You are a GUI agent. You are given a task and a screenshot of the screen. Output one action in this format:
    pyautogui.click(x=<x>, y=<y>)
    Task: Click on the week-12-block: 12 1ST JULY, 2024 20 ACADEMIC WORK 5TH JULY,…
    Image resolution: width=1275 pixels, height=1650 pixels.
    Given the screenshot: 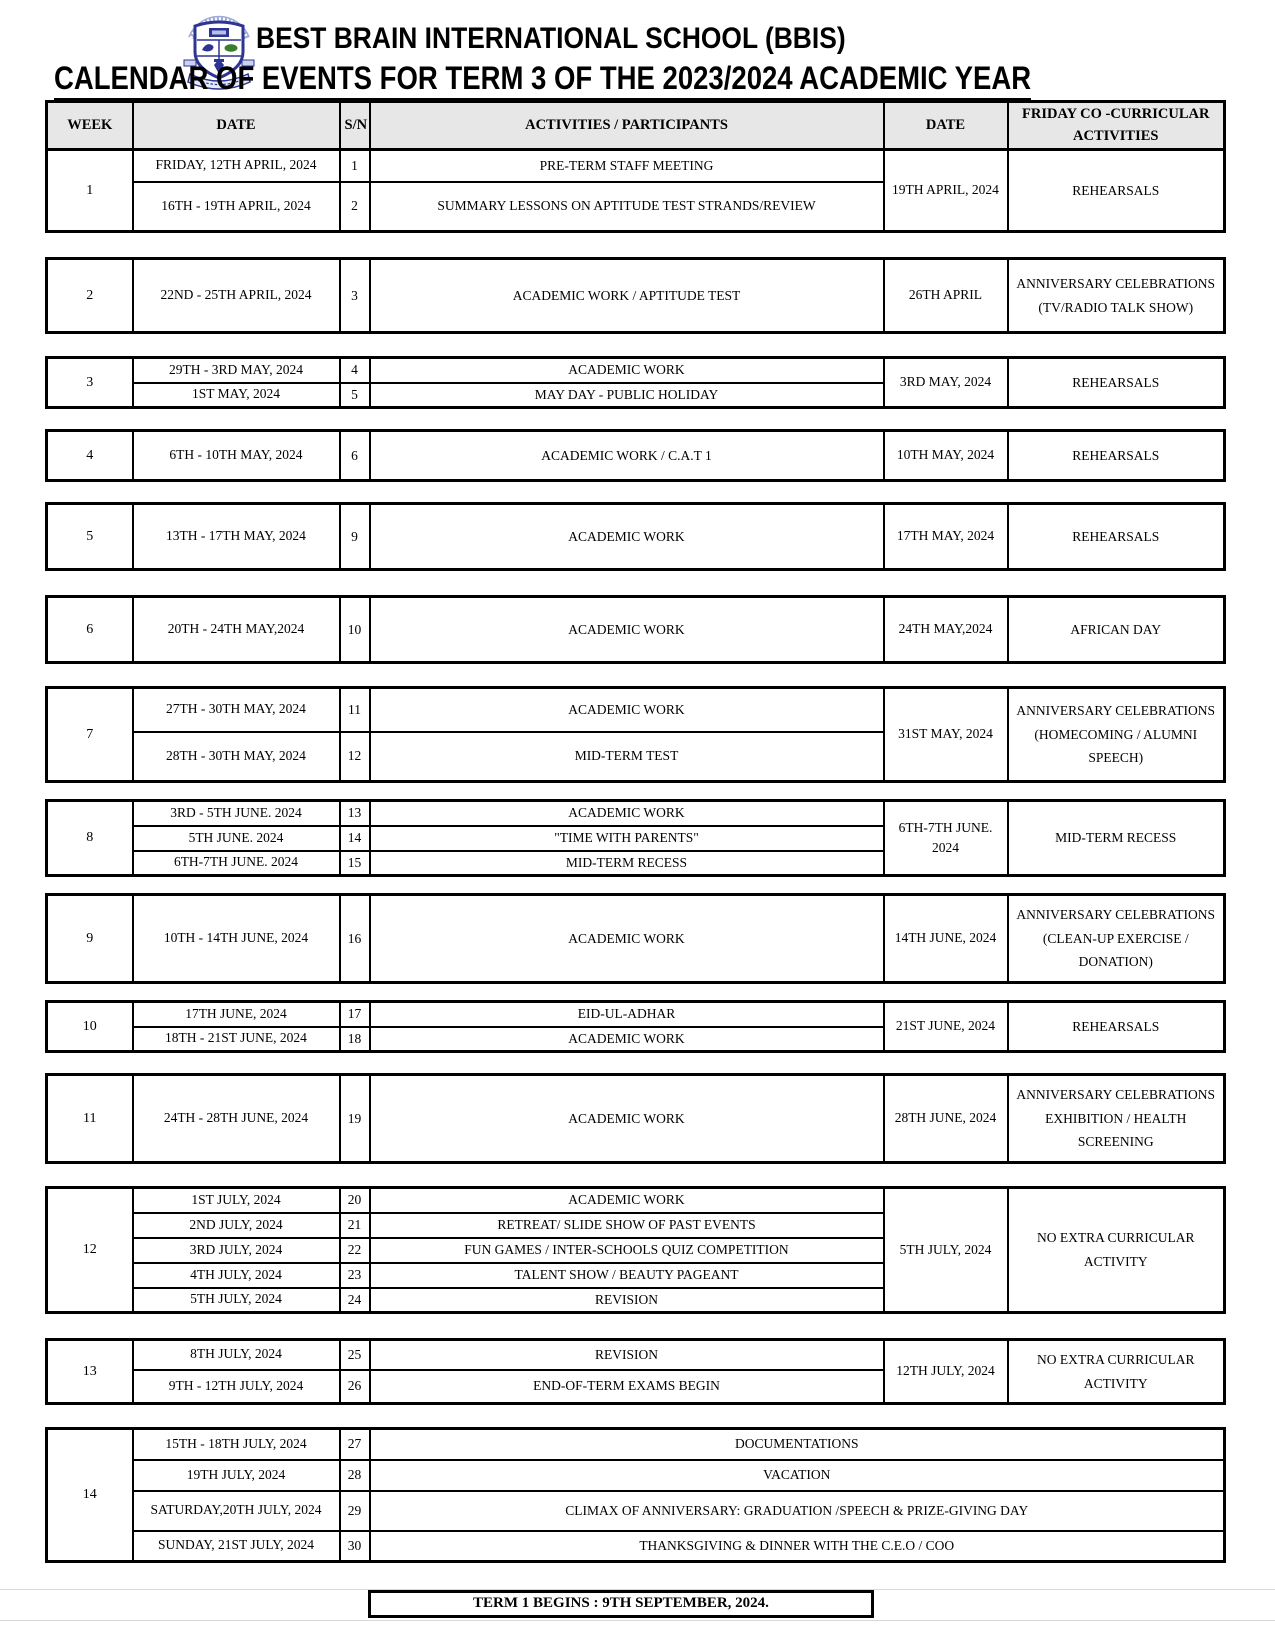 What is the action you would take?
    pyautogui.click(x=635, y=1250)
    